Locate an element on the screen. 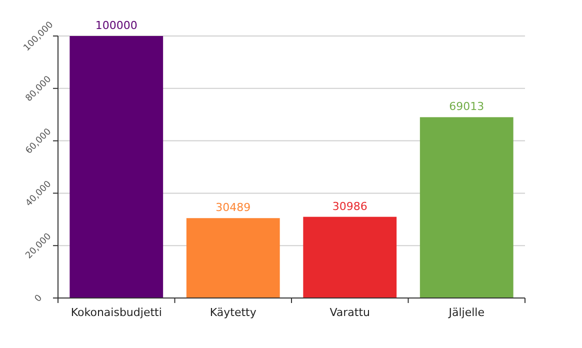 The width and height of the screenshot is (582, 348). y-tick-label: 0 is located at coordinates (39, 298).